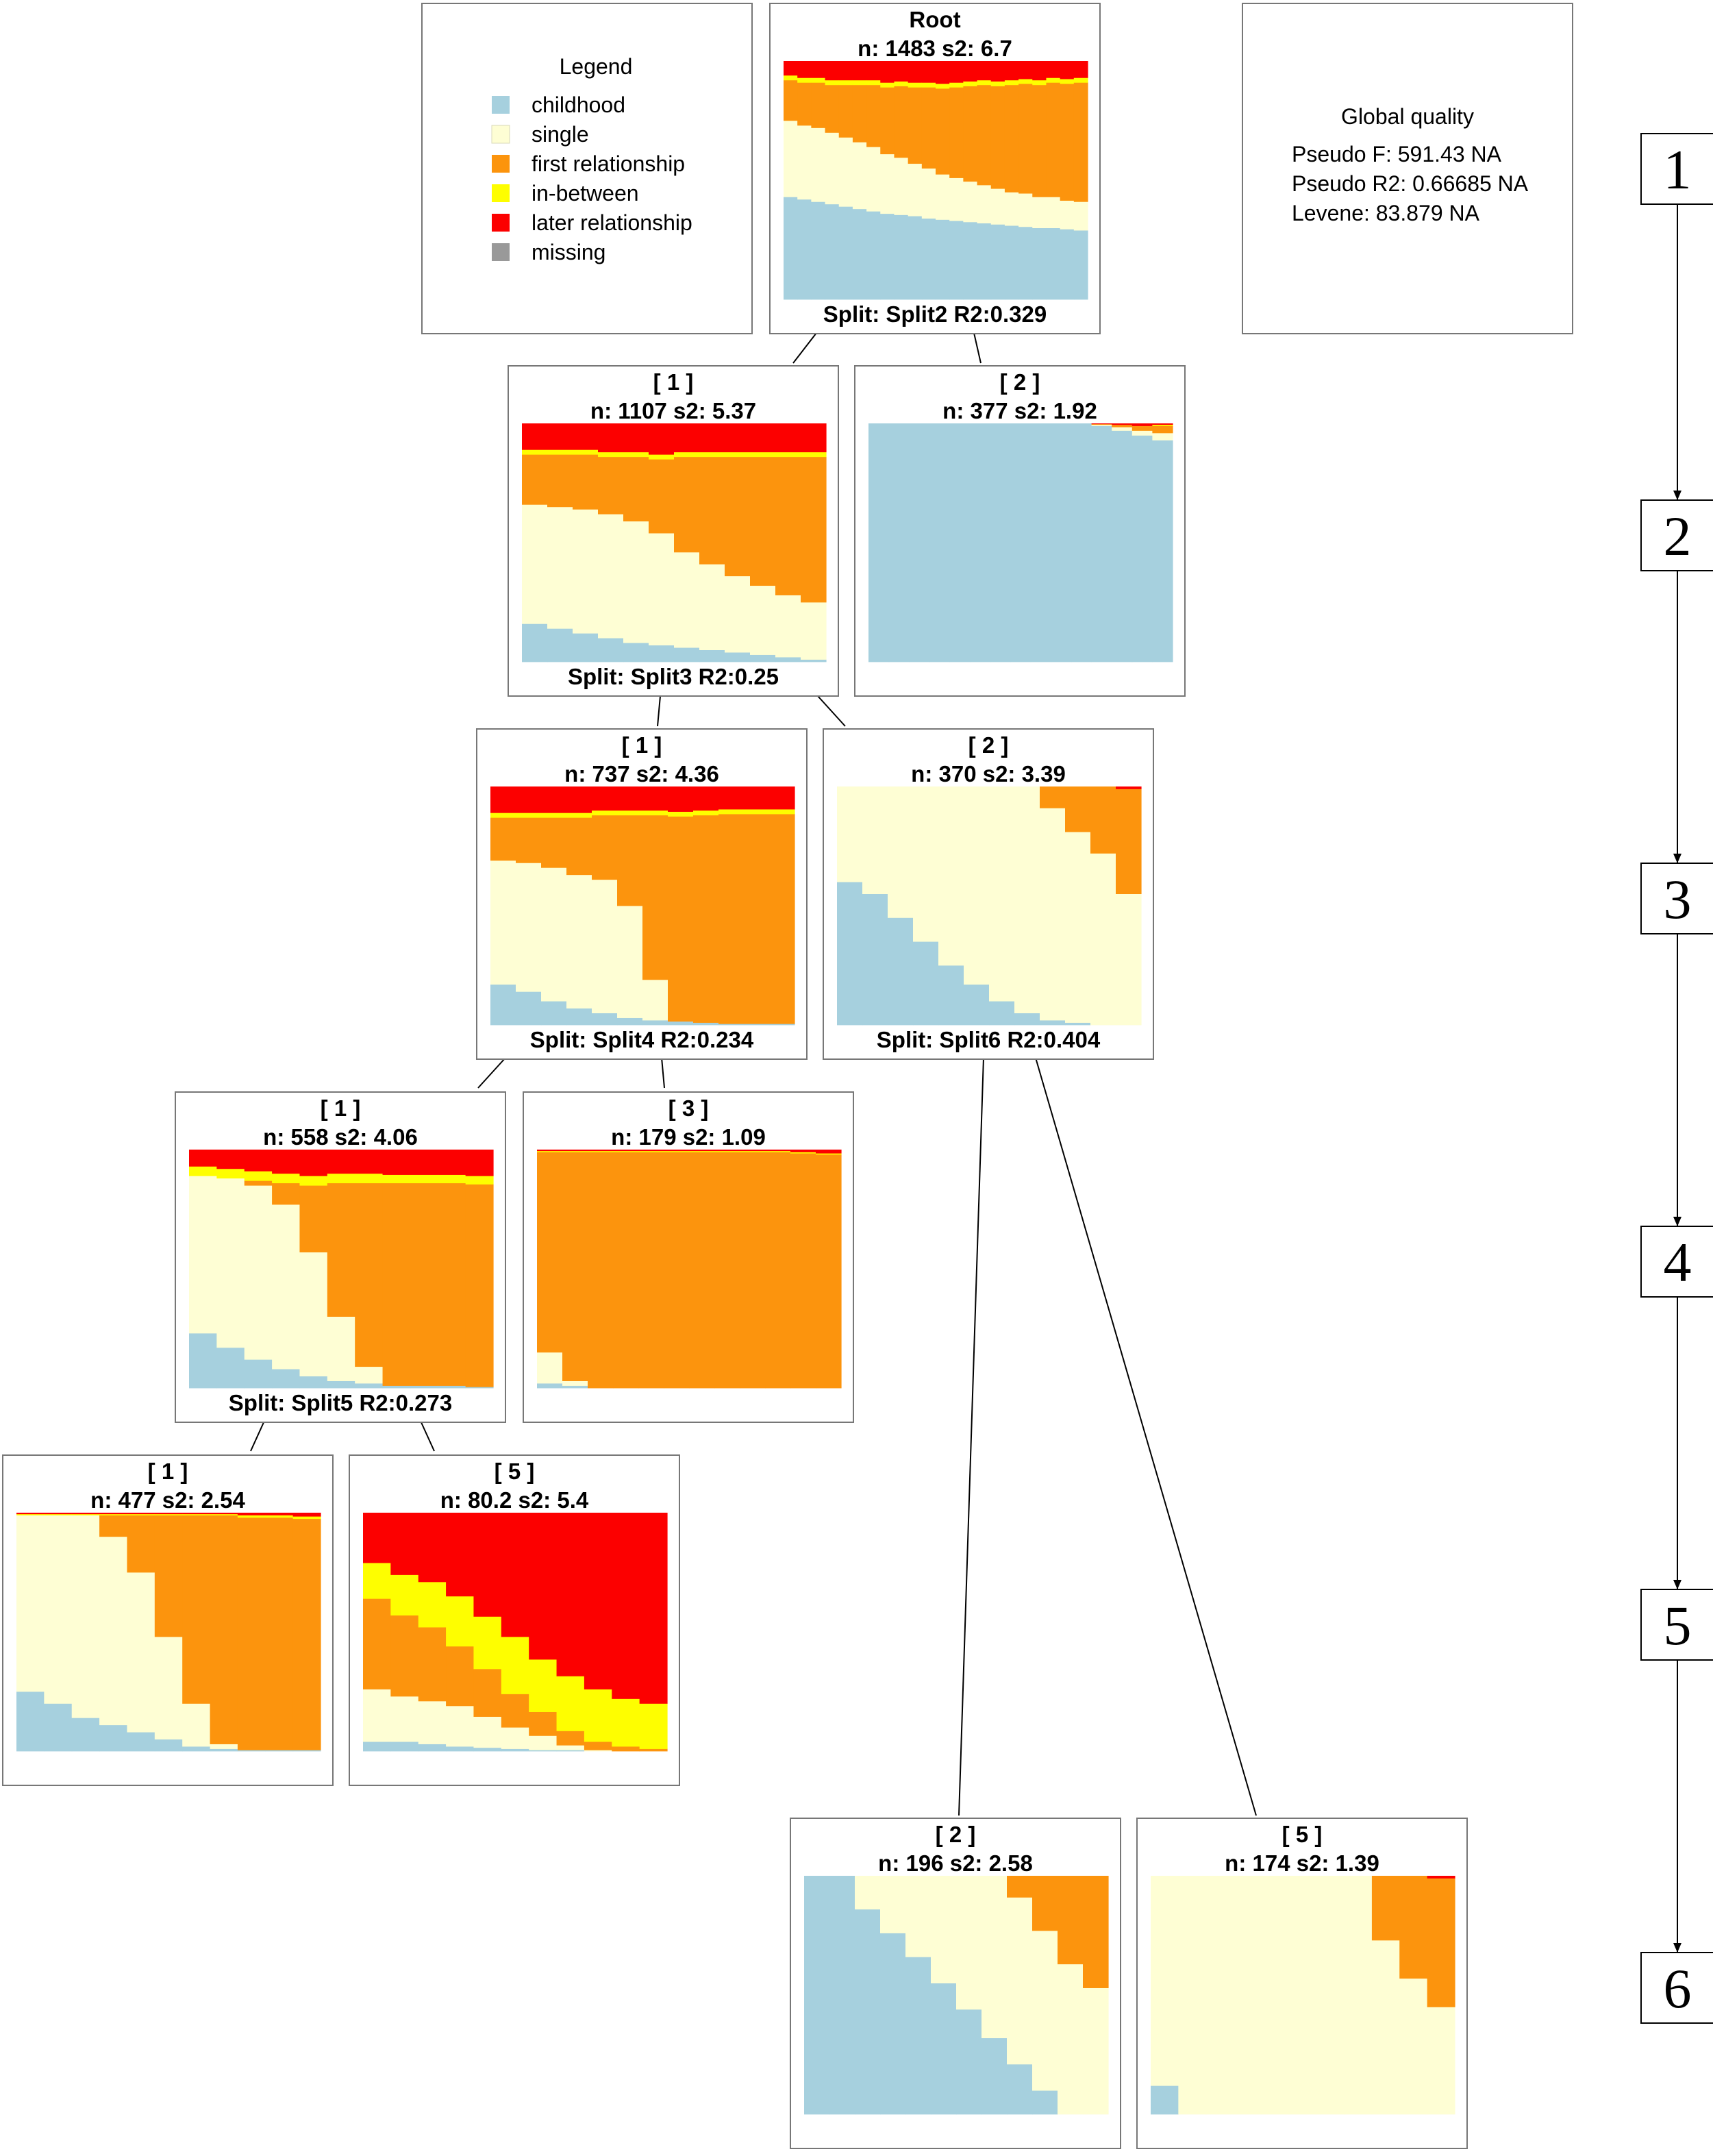  What do you see at coordinates (1678, 536) in the screenshot?
I see `level-label-2: 2` at bounding box center [1678, 536].